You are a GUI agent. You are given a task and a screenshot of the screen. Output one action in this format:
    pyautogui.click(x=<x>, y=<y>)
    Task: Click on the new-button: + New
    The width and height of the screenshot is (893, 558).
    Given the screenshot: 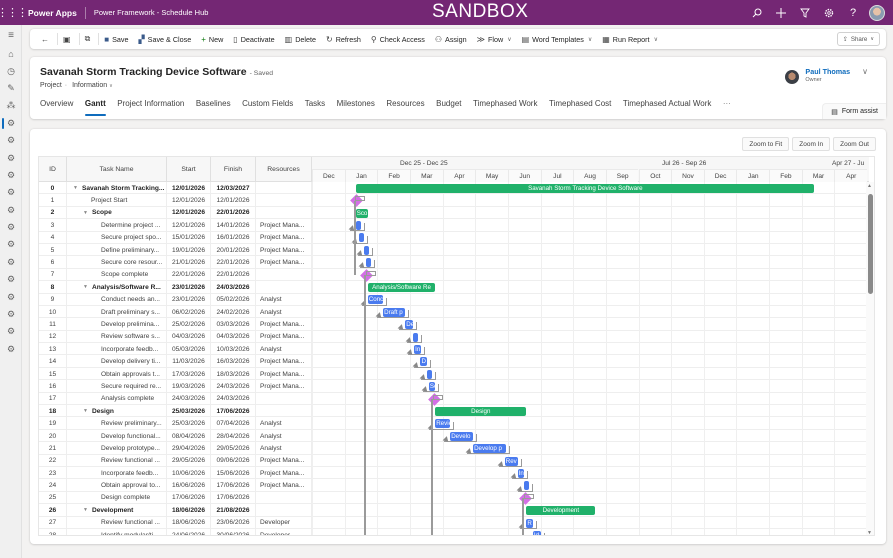 What is the action you would take?
    pyautogui.click(x=212, y=39)
    